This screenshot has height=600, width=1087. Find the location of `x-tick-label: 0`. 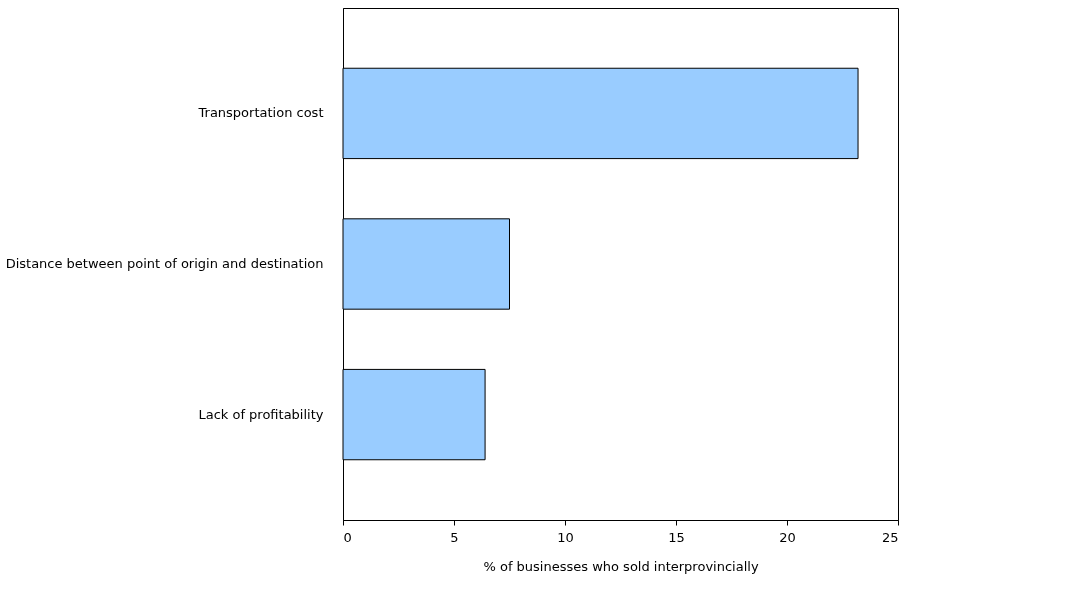

x-tick-label: 0 is located at coordinates (347, 537).